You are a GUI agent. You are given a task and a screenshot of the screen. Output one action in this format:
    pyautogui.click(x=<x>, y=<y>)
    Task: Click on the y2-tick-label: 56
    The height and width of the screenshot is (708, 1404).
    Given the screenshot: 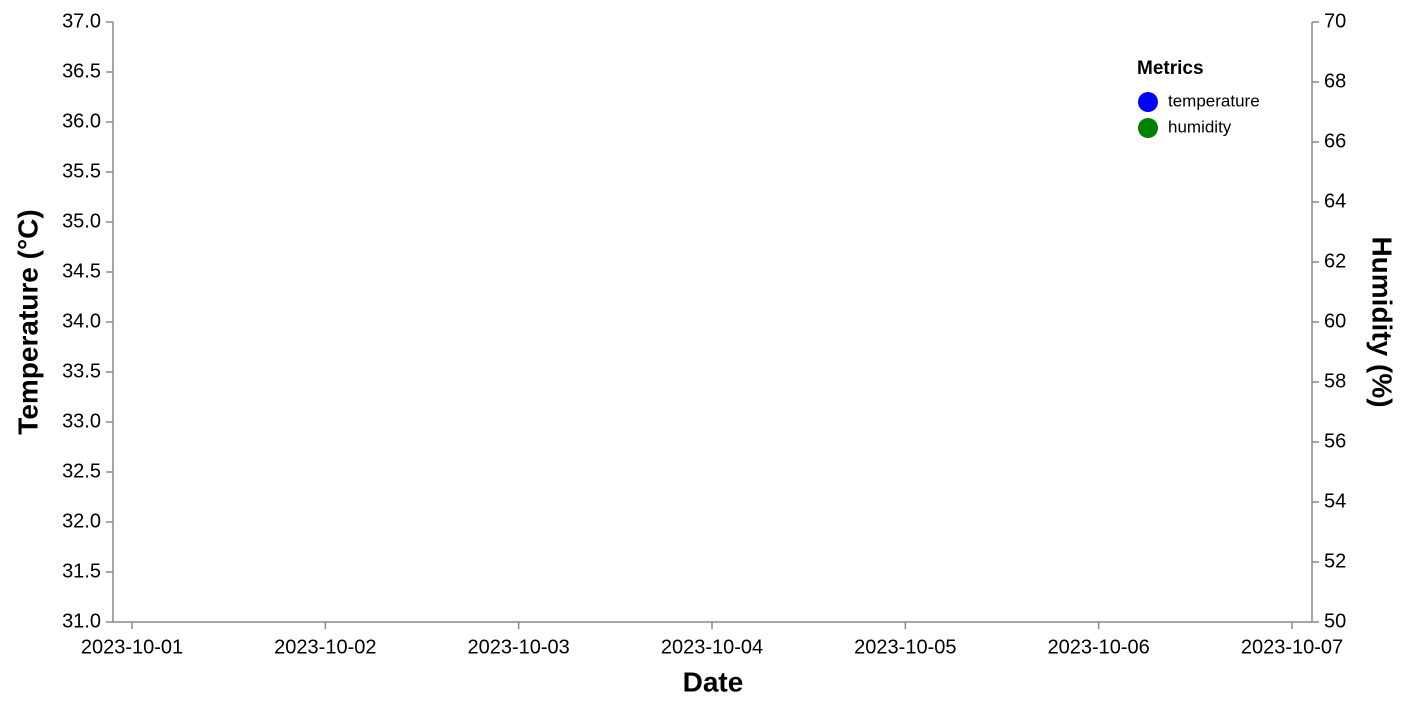 What is the action you would take?
    pyautogui.click(x=1335, y=441)
    